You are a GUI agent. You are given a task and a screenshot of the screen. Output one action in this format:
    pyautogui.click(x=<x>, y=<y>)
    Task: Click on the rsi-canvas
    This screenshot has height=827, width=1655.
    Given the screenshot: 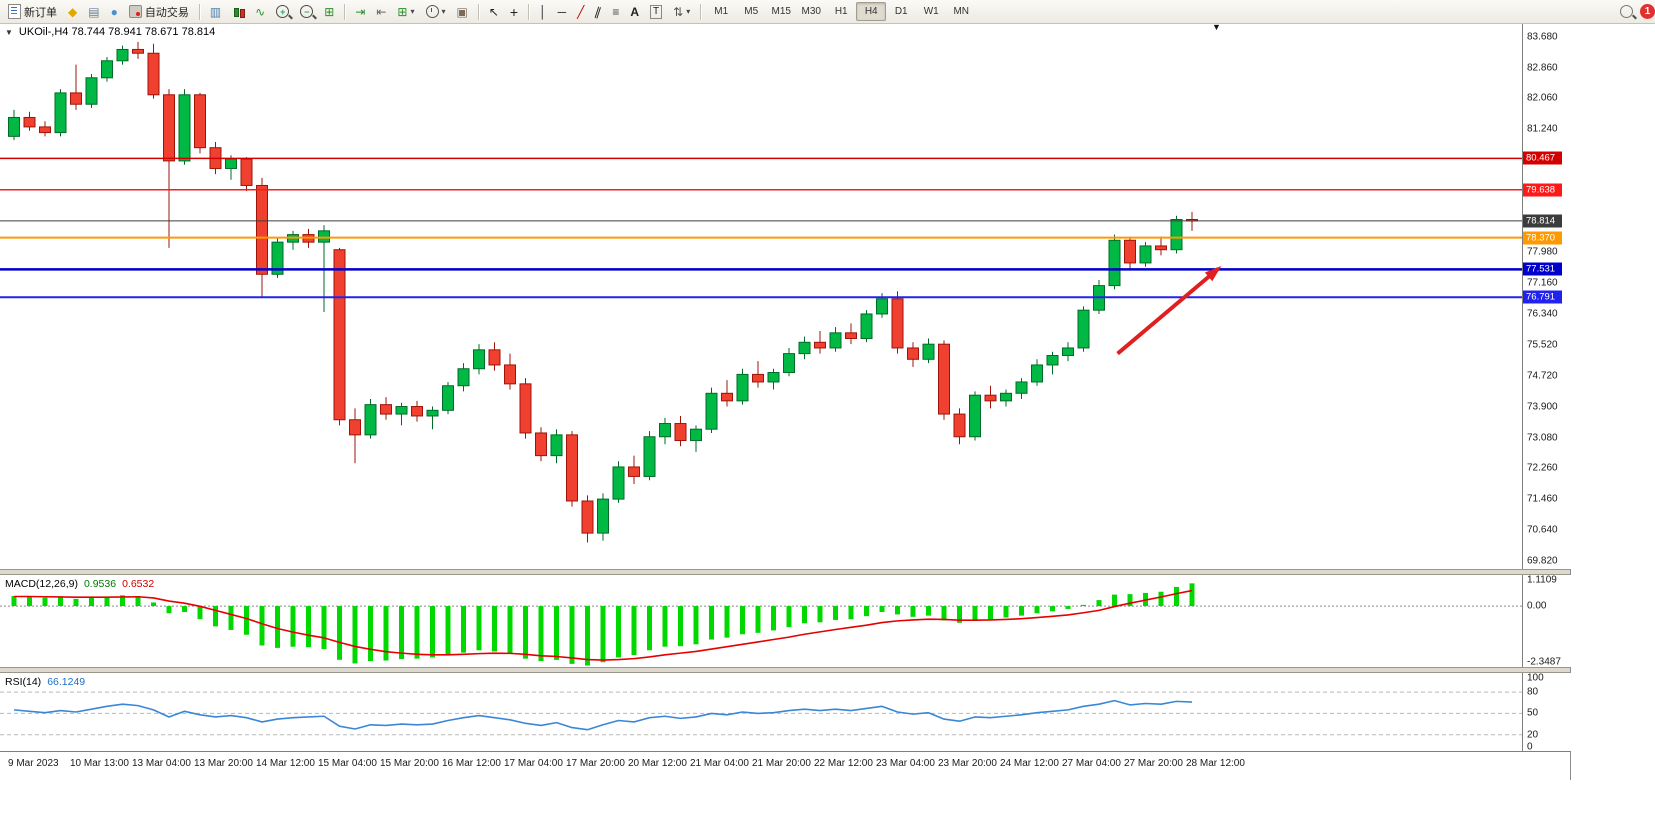 What is the action you would take?
    pyautogui.click(x=761, y=712)
    